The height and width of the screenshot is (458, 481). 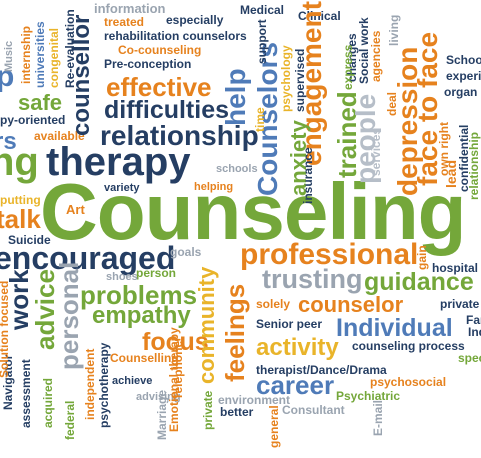 What do you see at coordinates (312, 279) in the screenshot?
I see `word-trusting: trusting` at bounding box center [312, 279].